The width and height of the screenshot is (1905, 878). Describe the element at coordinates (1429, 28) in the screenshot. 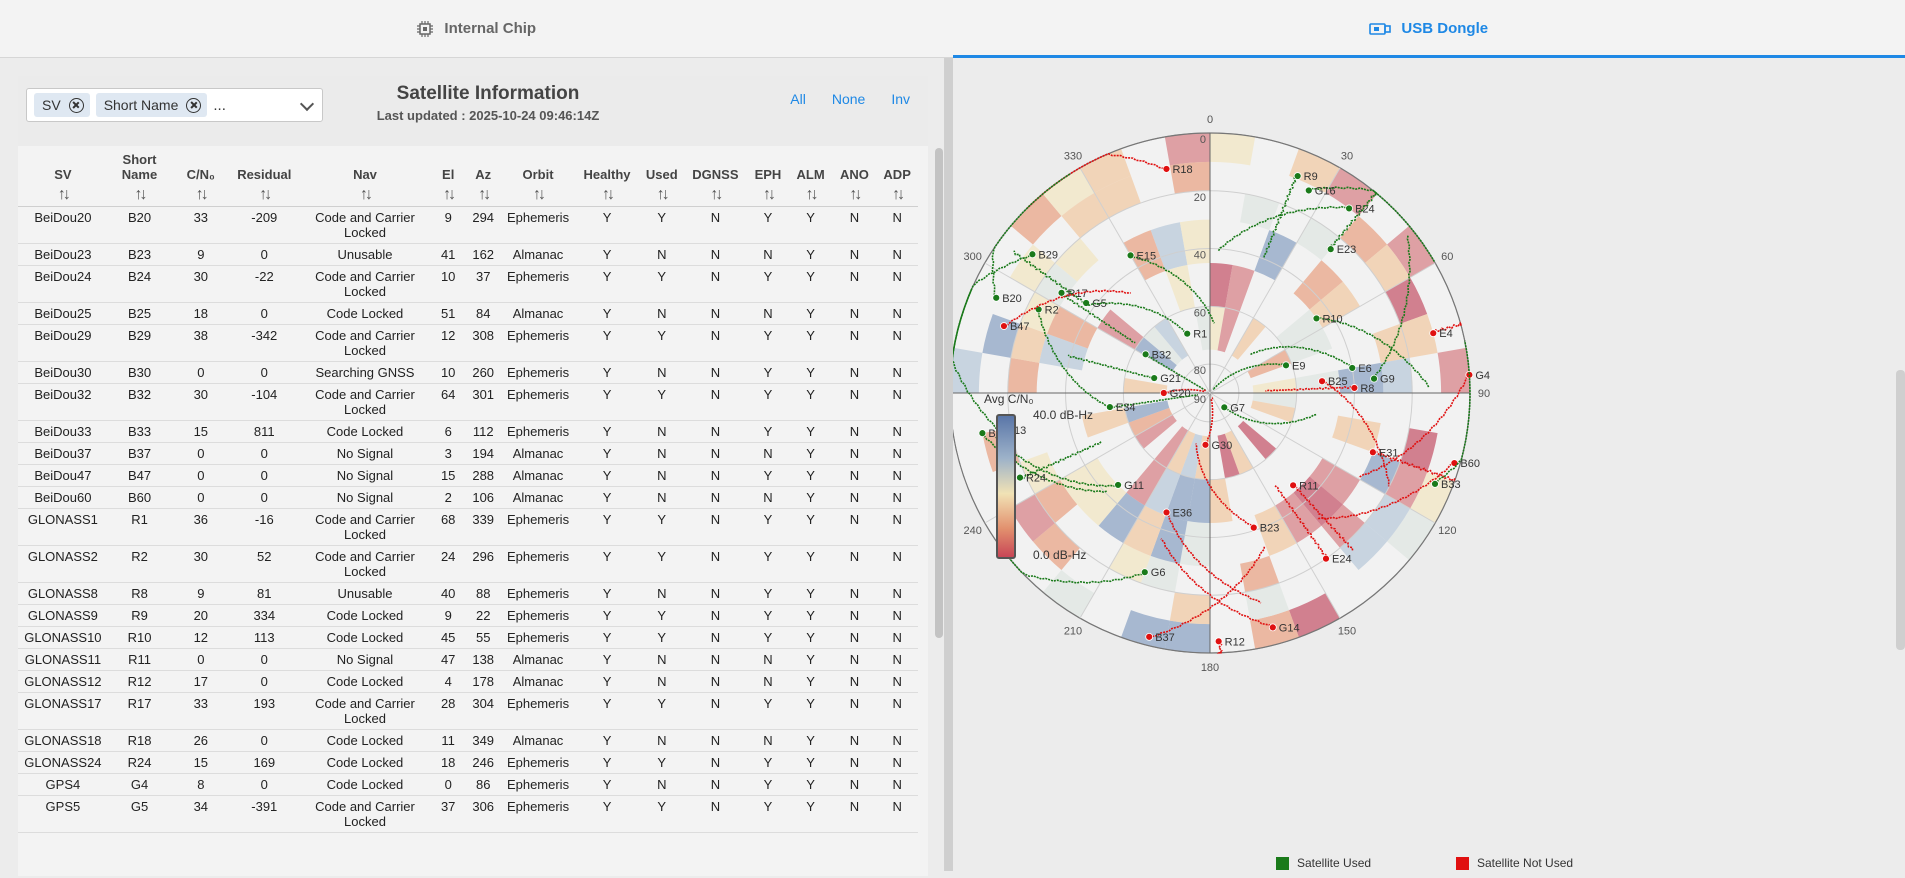

I see `tab-usb-dongle: USB Dongle` at that location.